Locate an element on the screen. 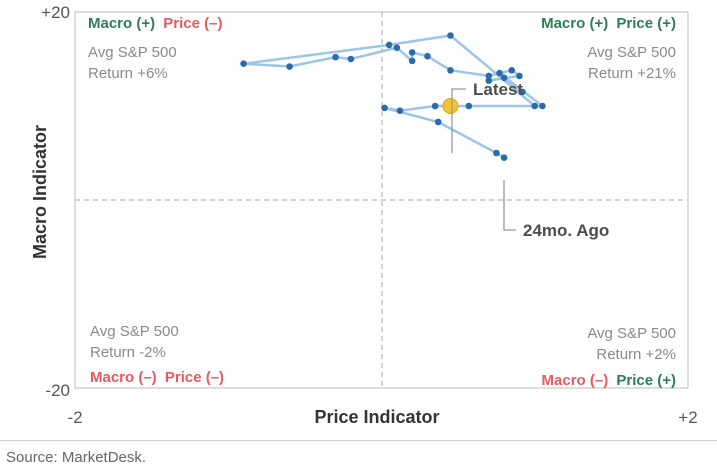  y-tick-bottom: -20 is located at coordinates (57, 390).